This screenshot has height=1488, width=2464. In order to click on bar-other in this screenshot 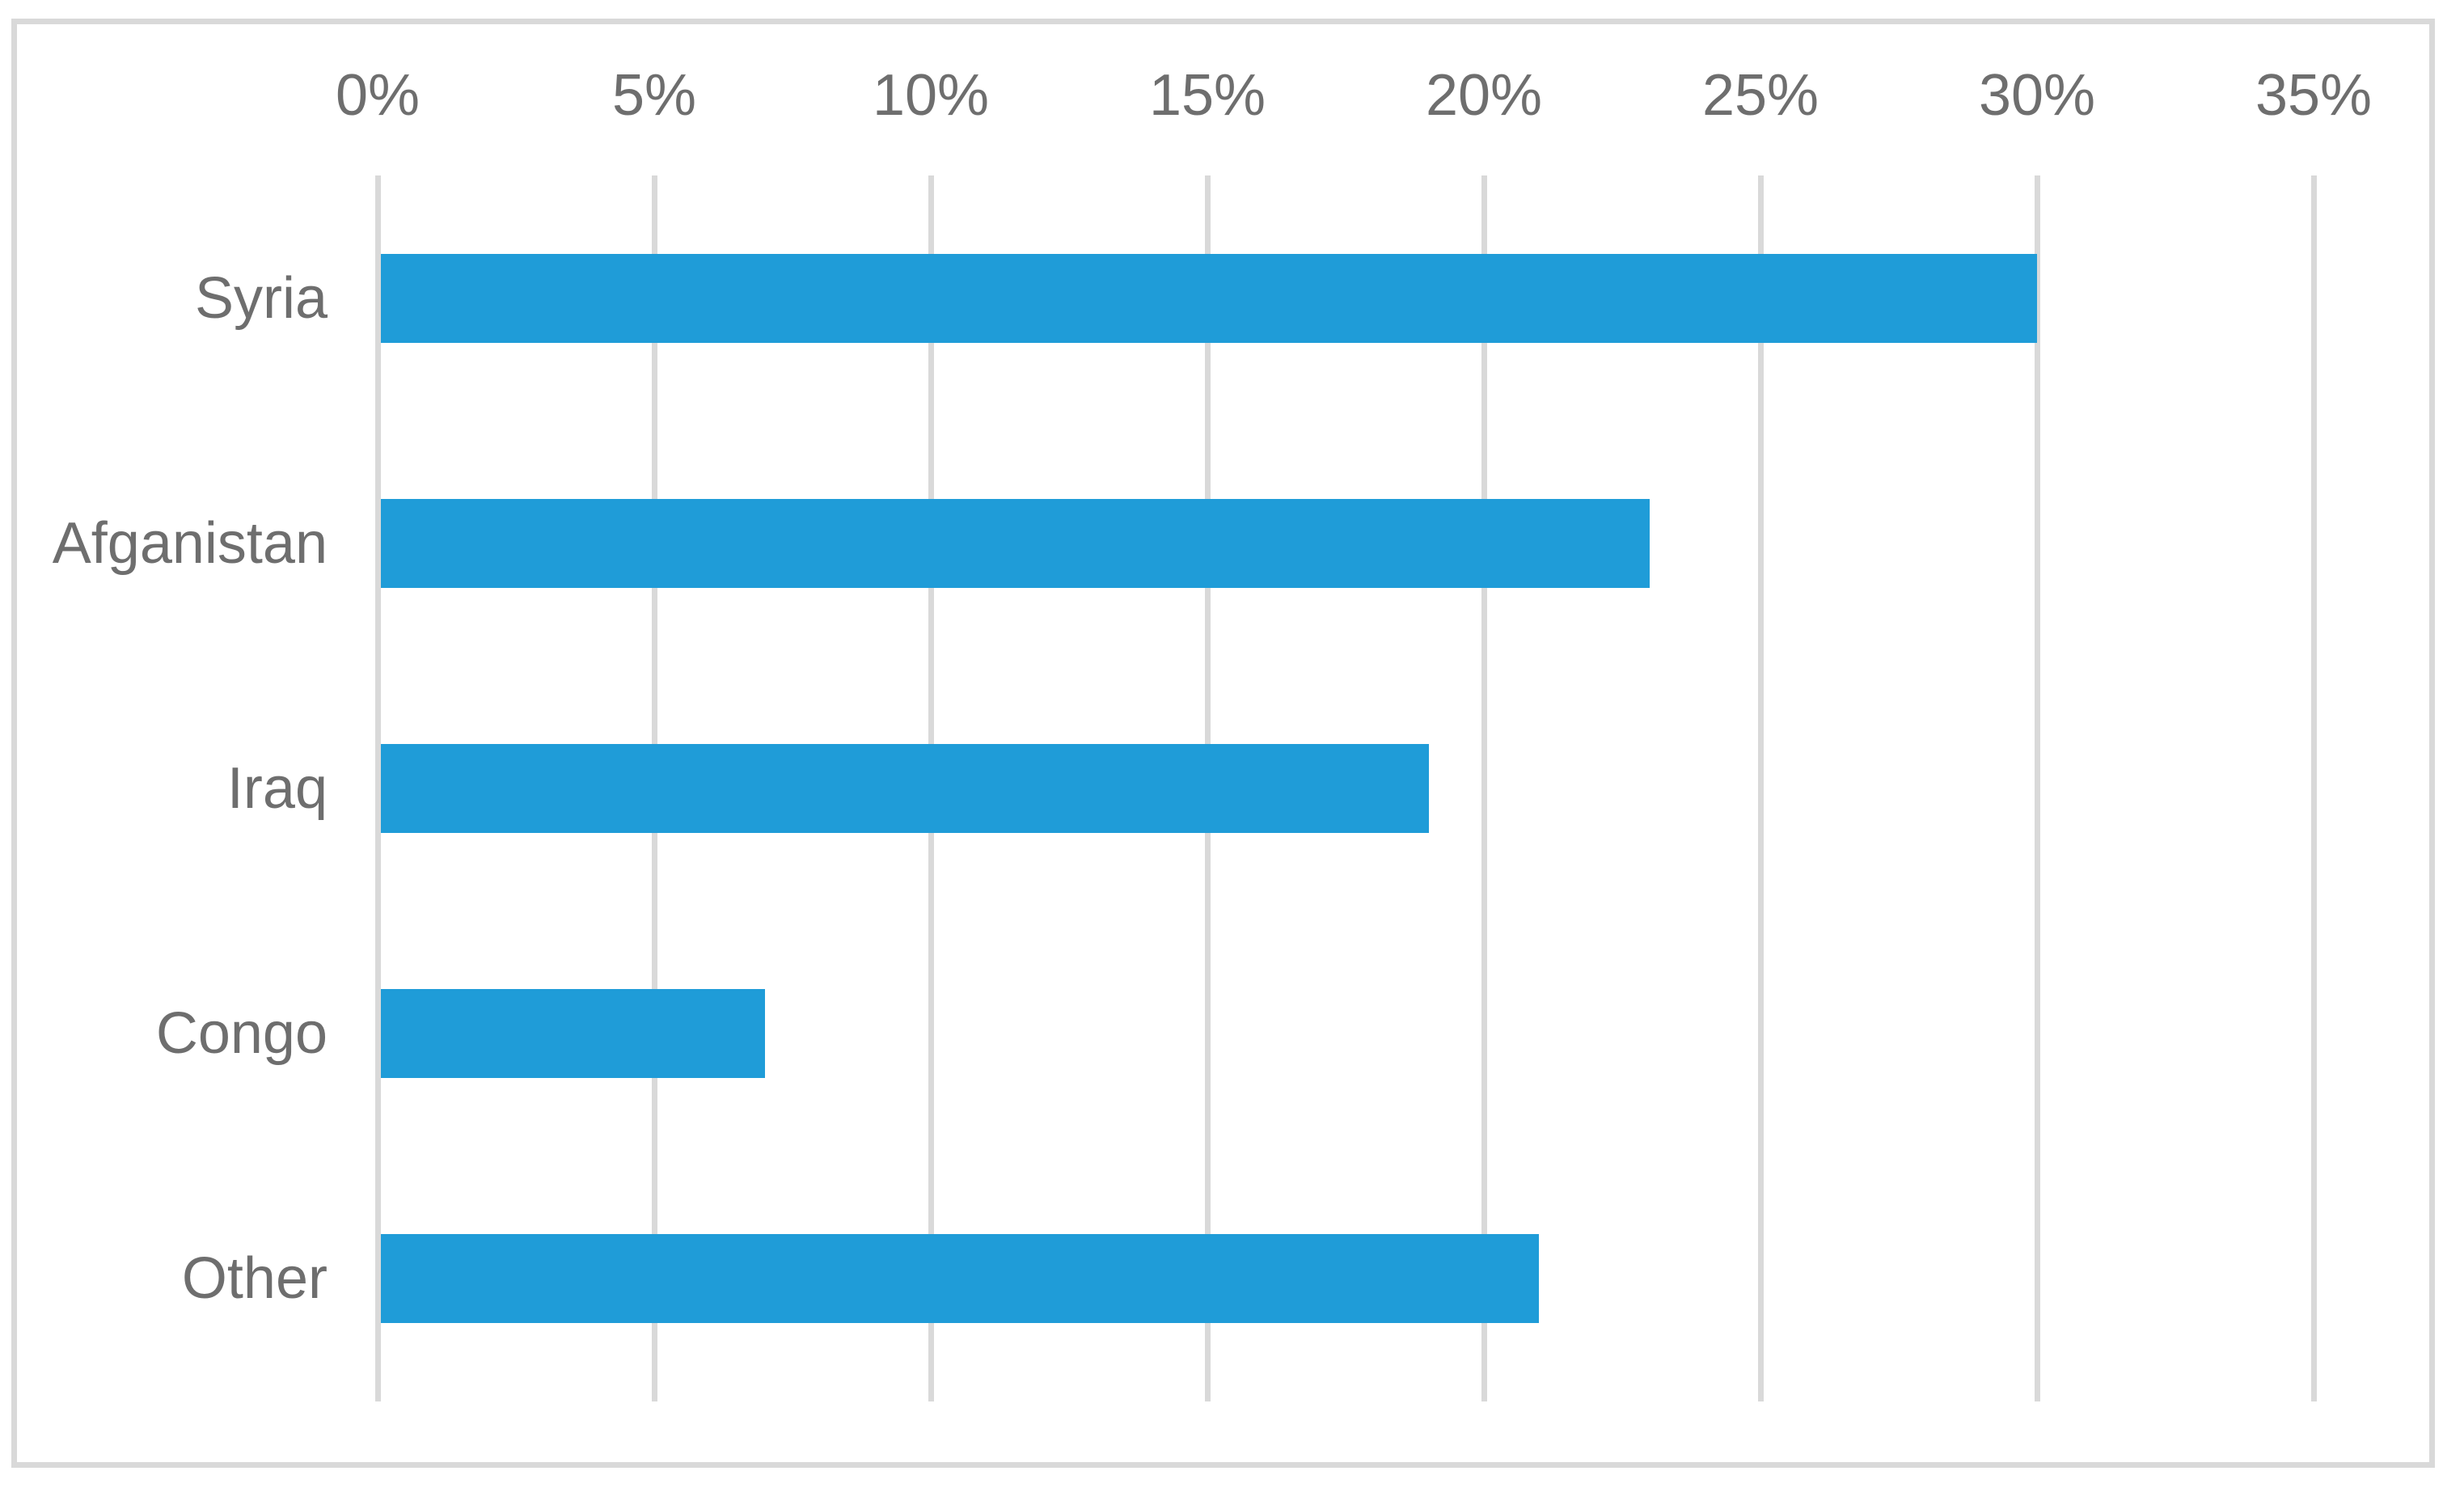, I will do `click(960, 1279)`.